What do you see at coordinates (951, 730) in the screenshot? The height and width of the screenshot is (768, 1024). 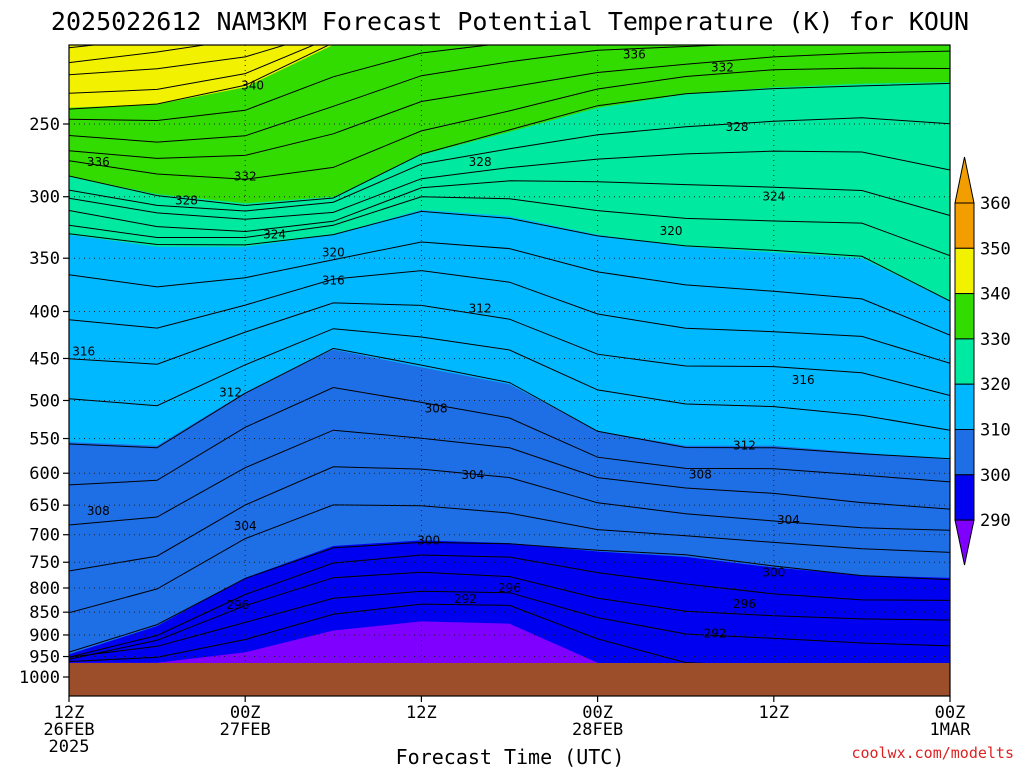 I see `x-tick-label: 1MAR` at bounding box center [951, 730].